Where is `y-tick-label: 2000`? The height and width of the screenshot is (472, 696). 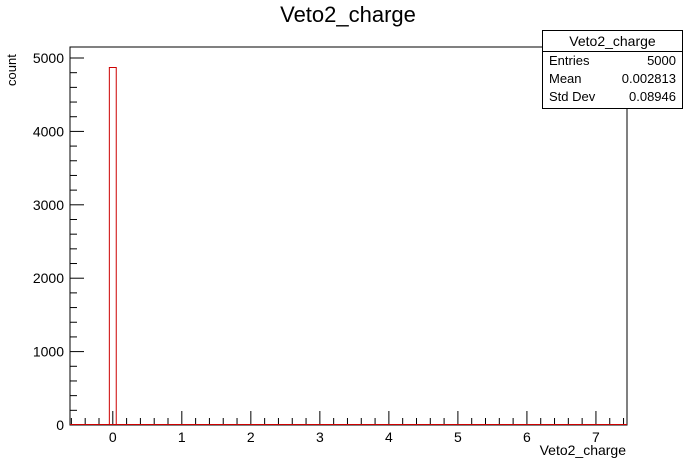
y-tick-label: 2000 is located at coordinates (48, 278).